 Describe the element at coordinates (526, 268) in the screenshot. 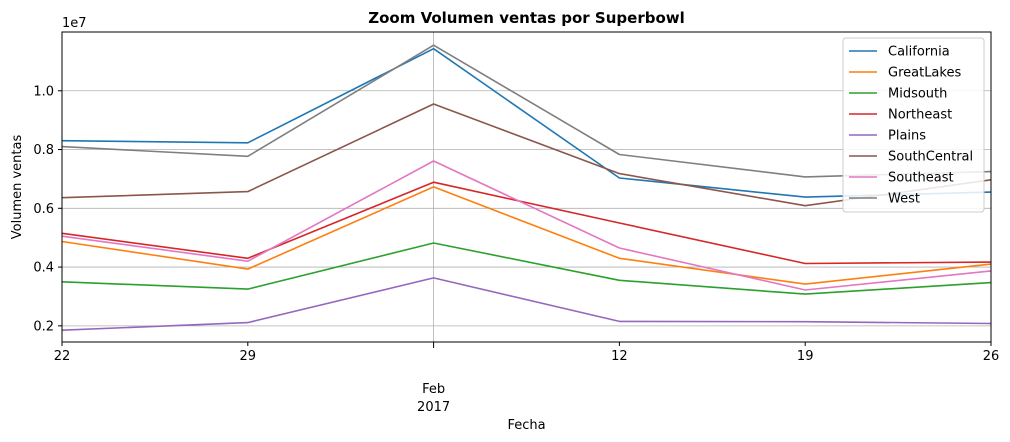

I see `series-line-midsouth` at that location.